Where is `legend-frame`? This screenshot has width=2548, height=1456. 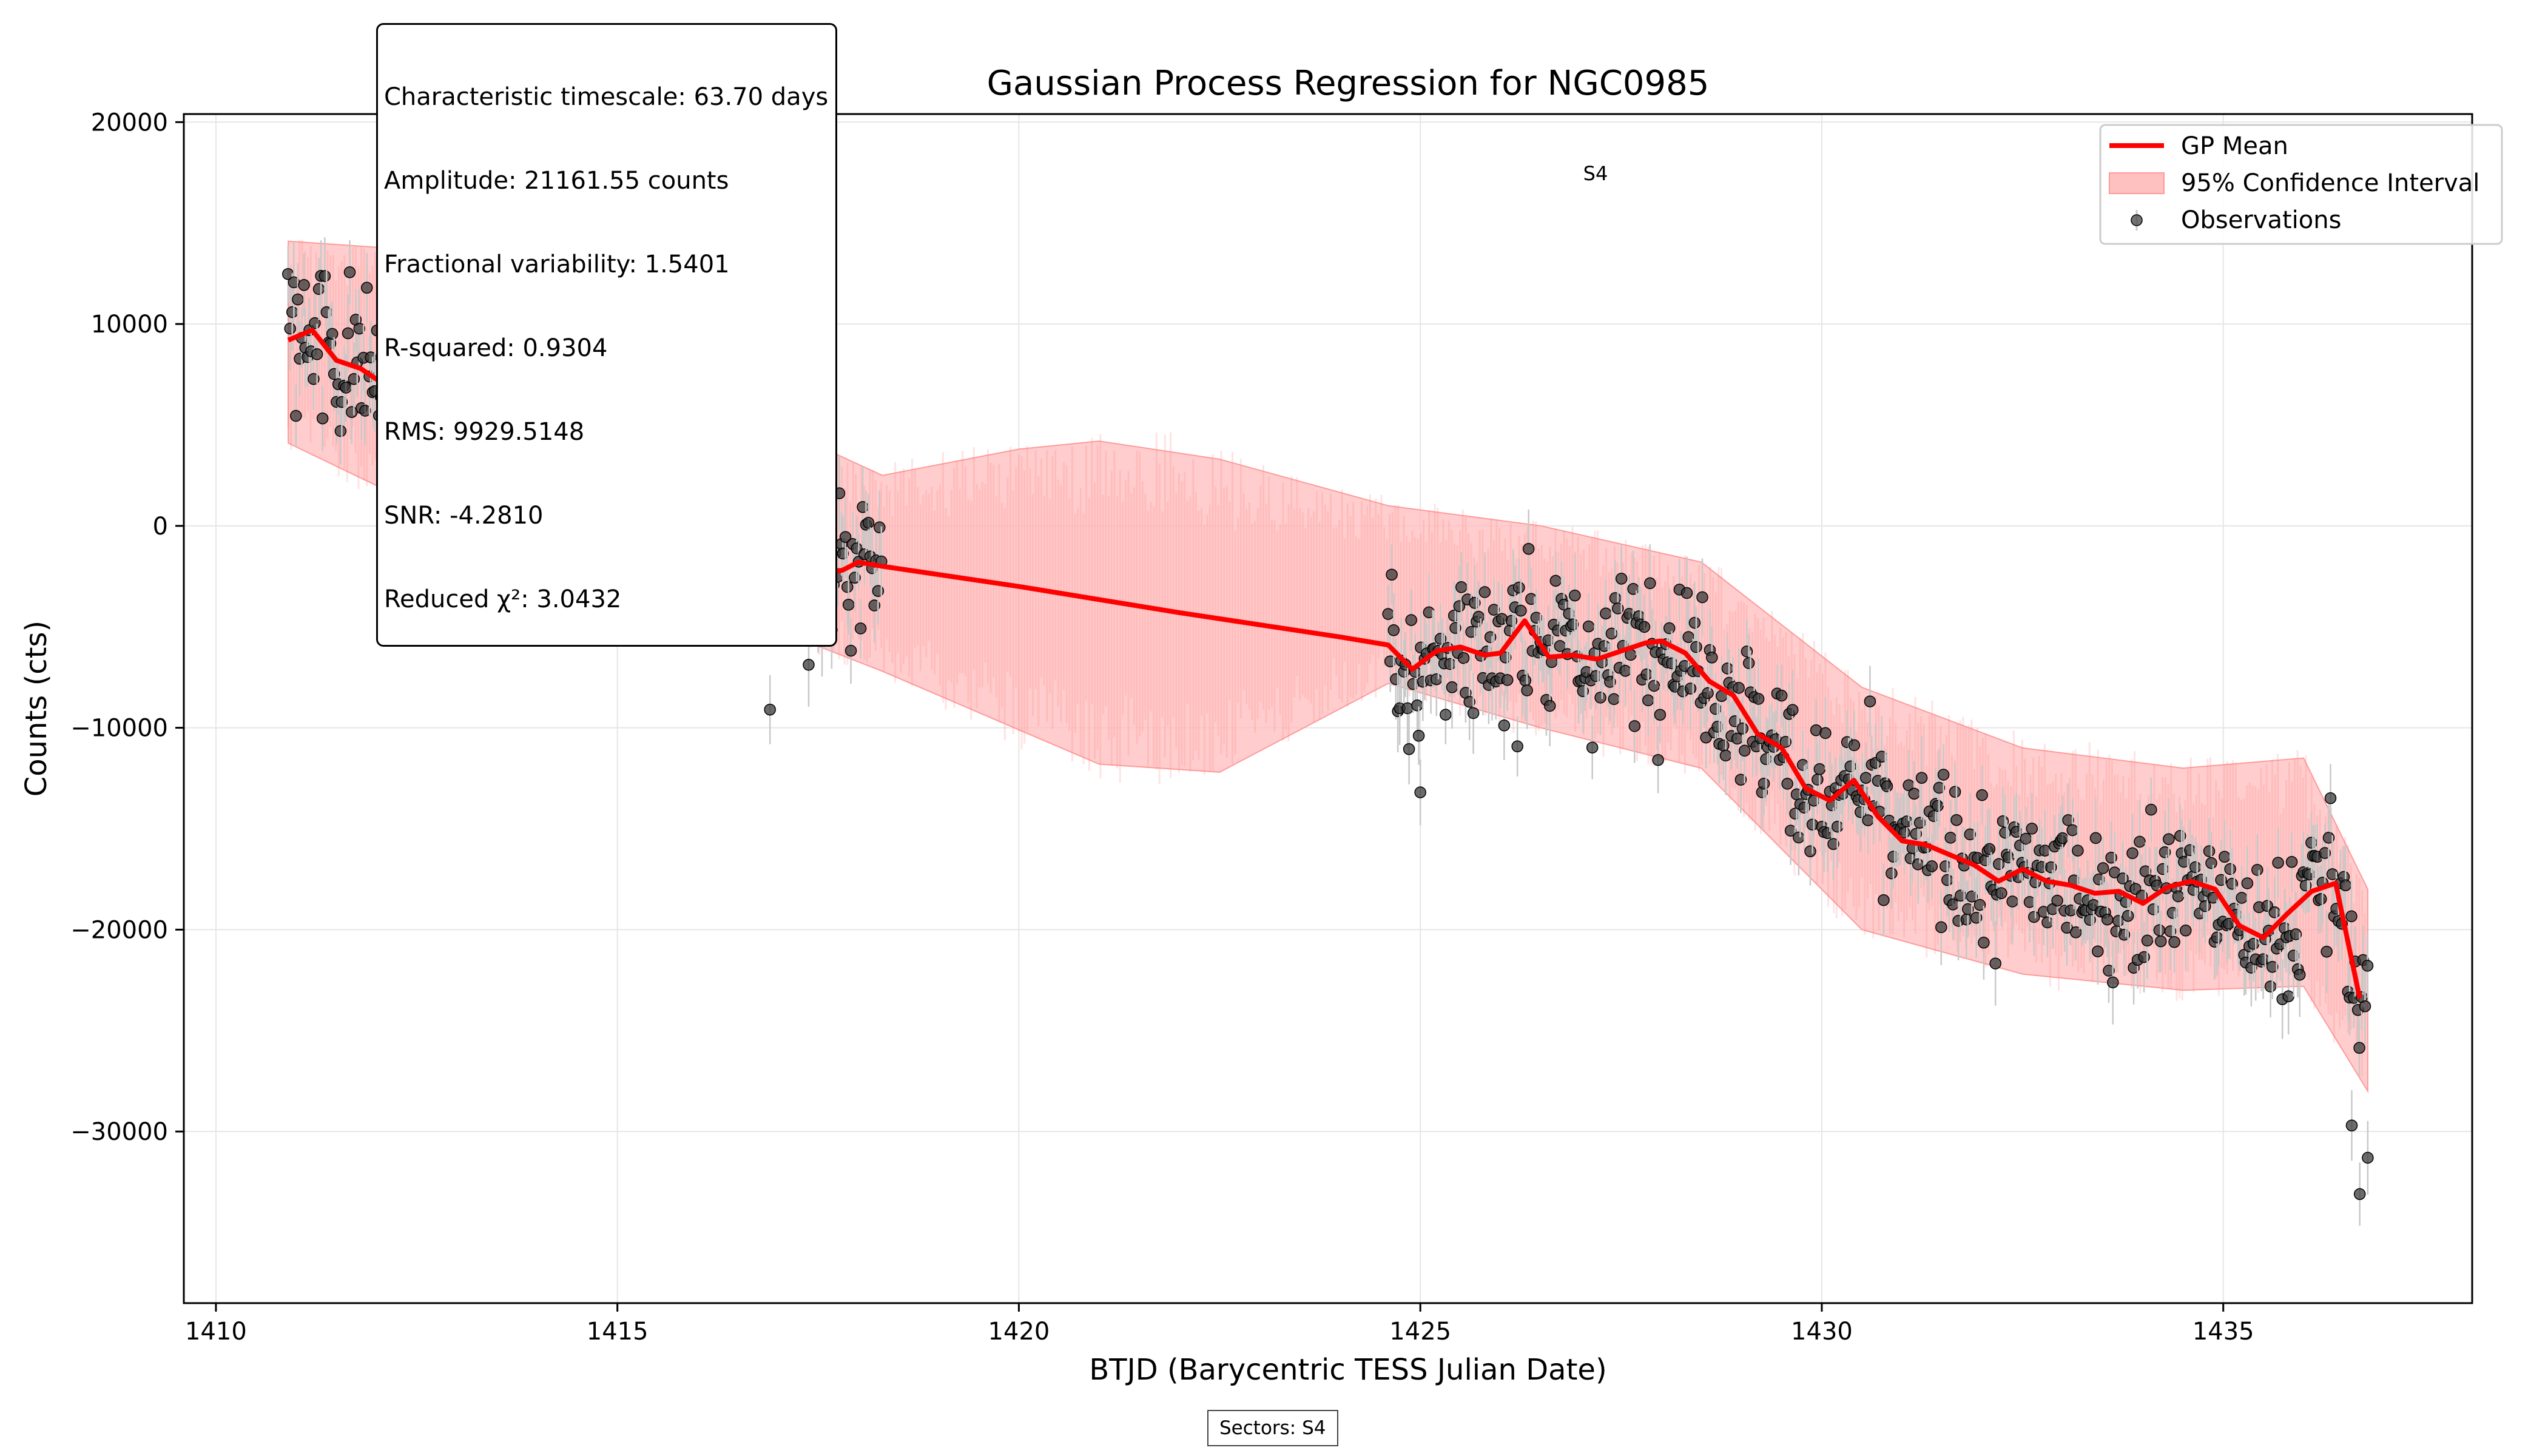
legend-frame is located at coordinates (2301, 184).